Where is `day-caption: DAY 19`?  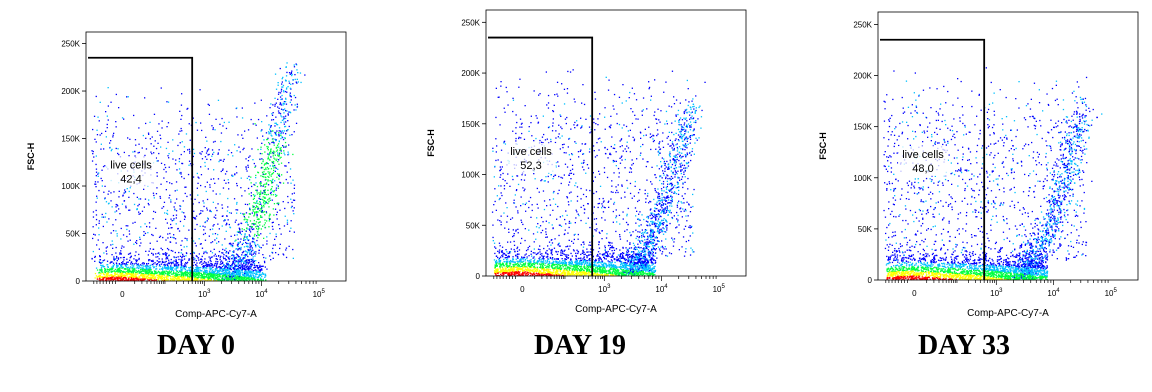
day-caption: DAY 19 is located at coordinates (580, 345).